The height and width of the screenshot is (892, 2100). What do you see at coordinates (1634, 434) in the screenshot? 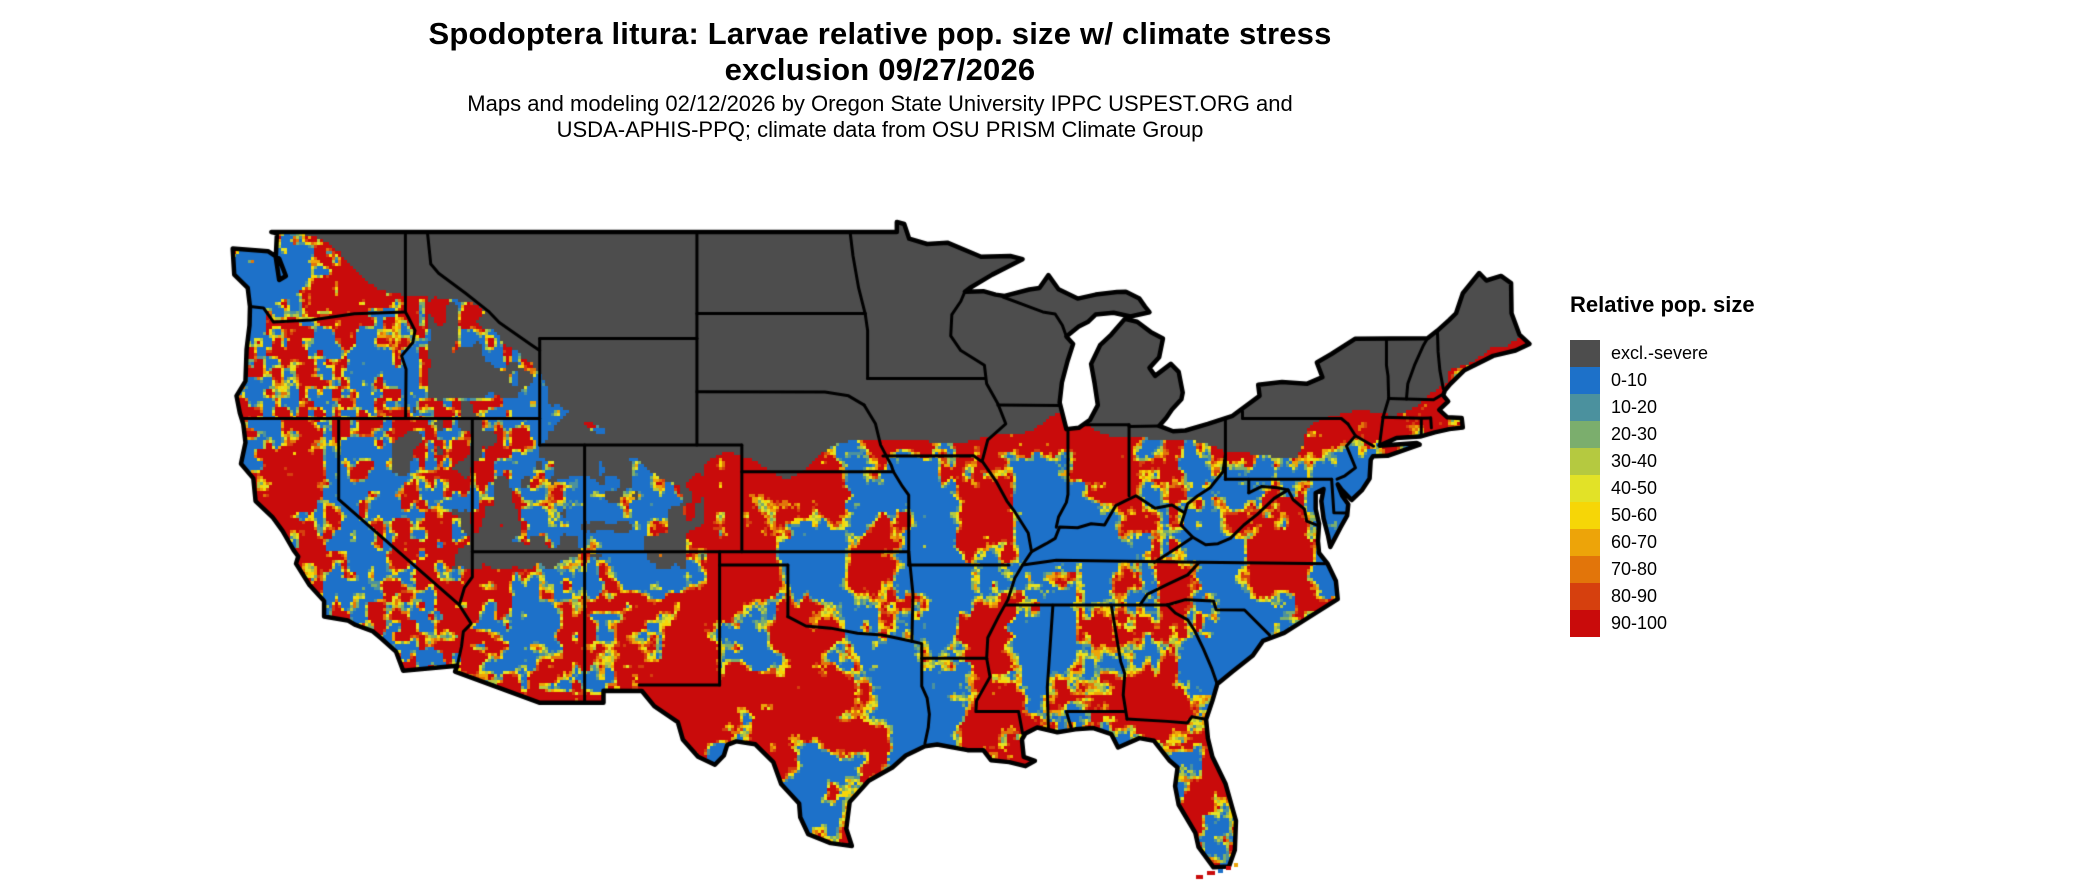
I see `legend-label: 20-30` at bounding box center [1634, 434].